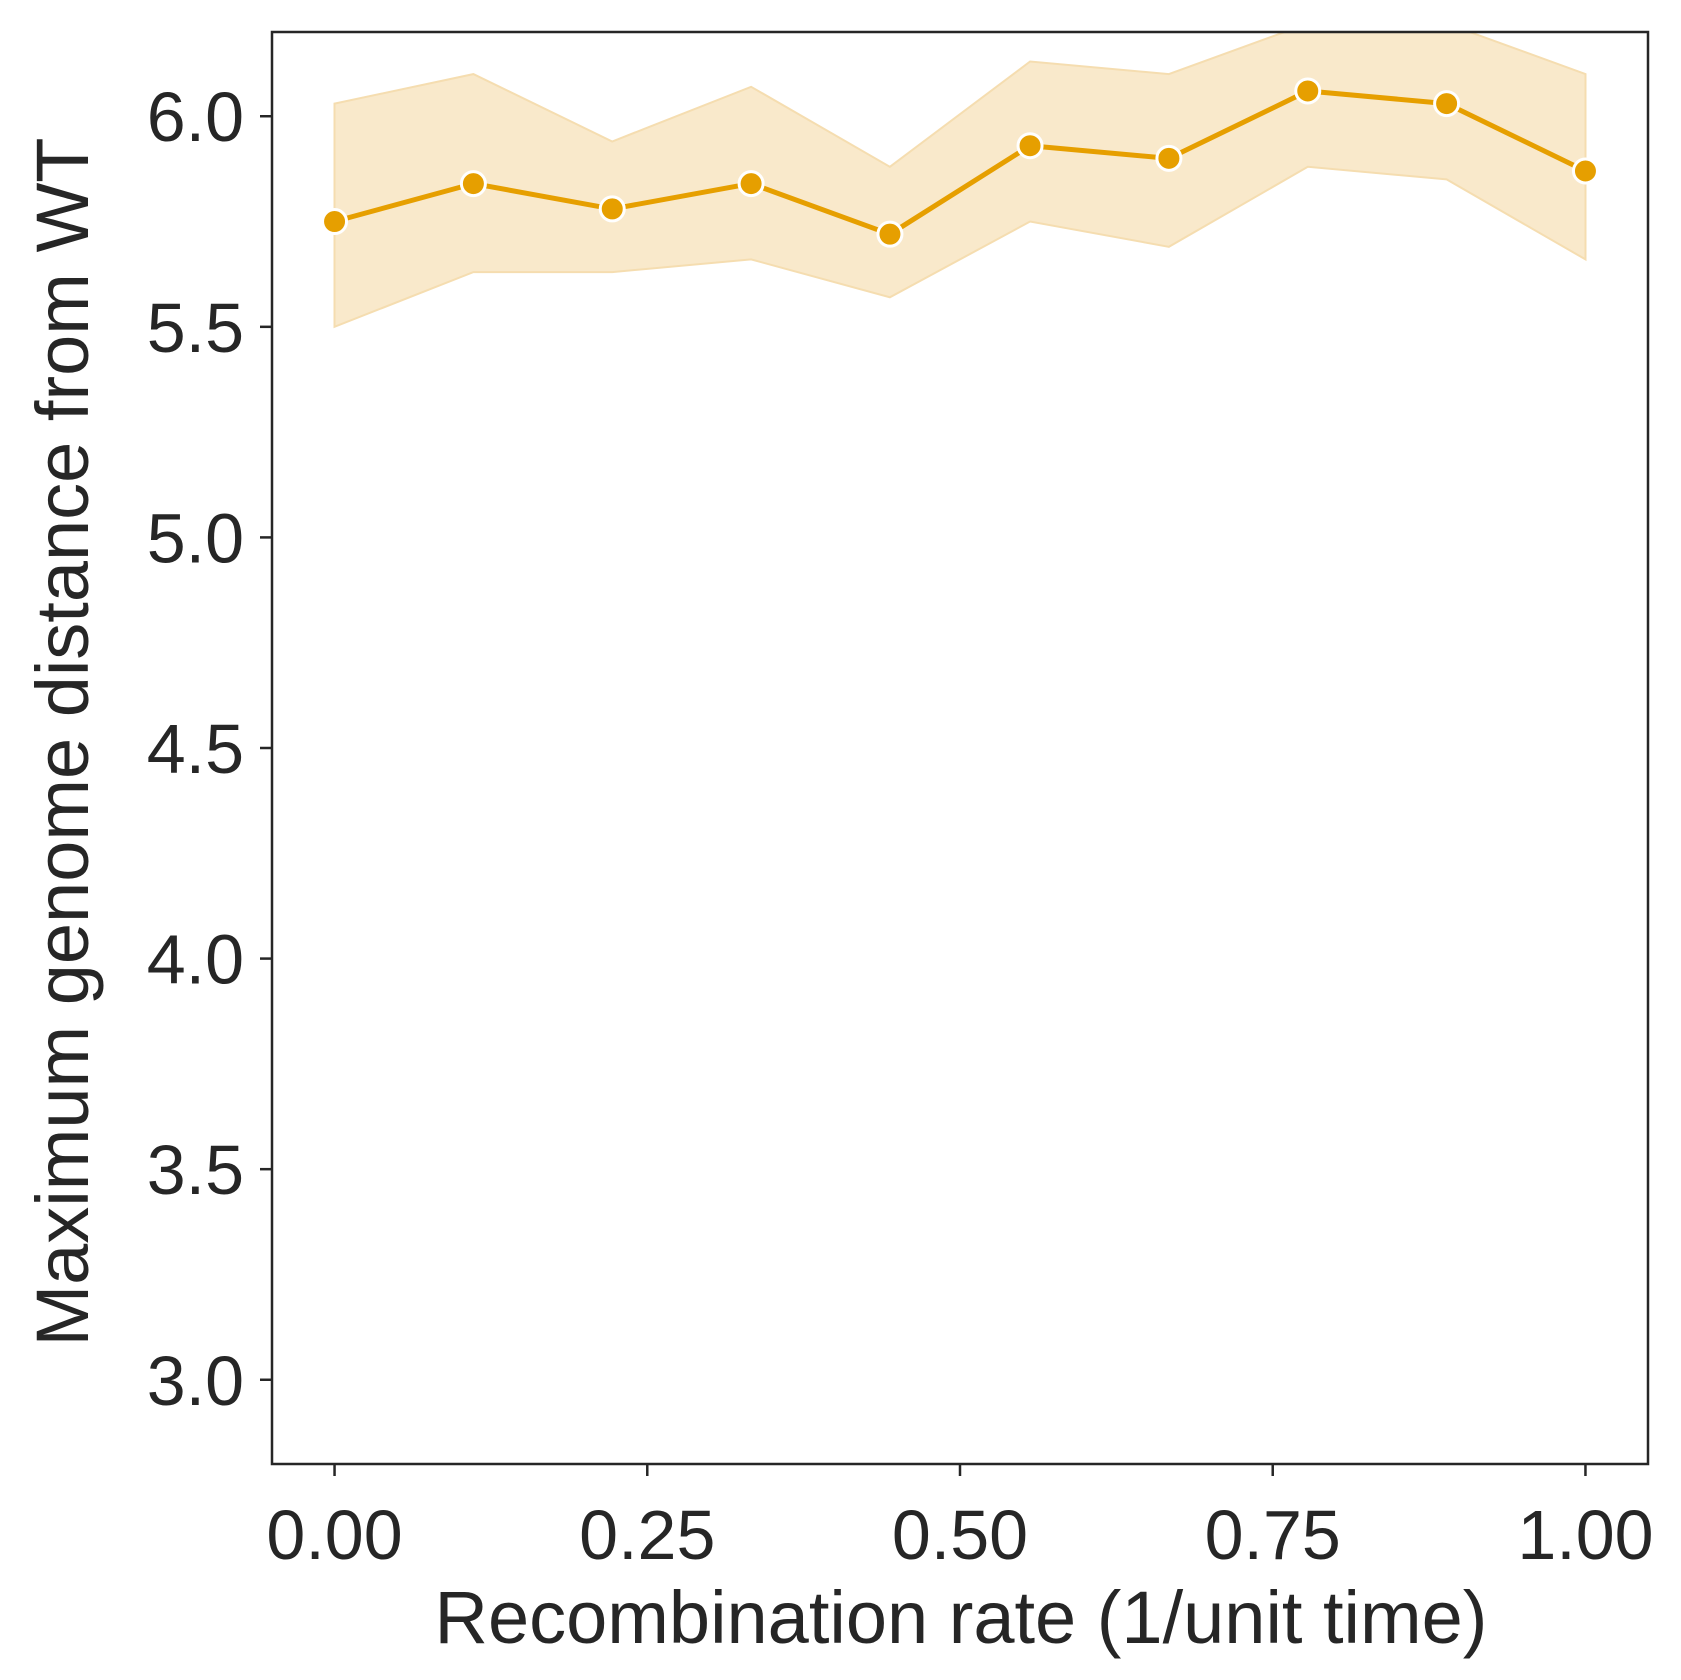 This screenshot has height=1680, width=1681. I want to click on series-line, so click(960, 162).